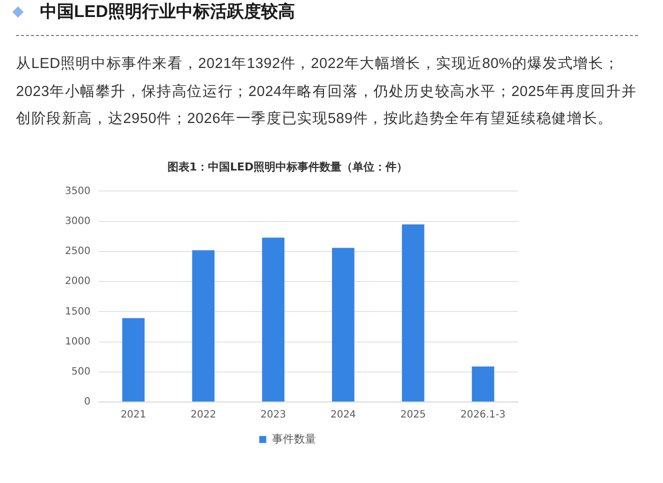  I want to click on text: 从LED照明中标事件来看，2021年1392件，2022年大幅增长，实现近80%的爆发式增长；2023年小幅攀升，保持高位运行；2024年略有回落，仍处历史较高水平；2025年再度回升并创阶段新高，达2950件；2026年一季度已实现589件，按此趋势全年有望延续稳健增长。, so click(327, 91).